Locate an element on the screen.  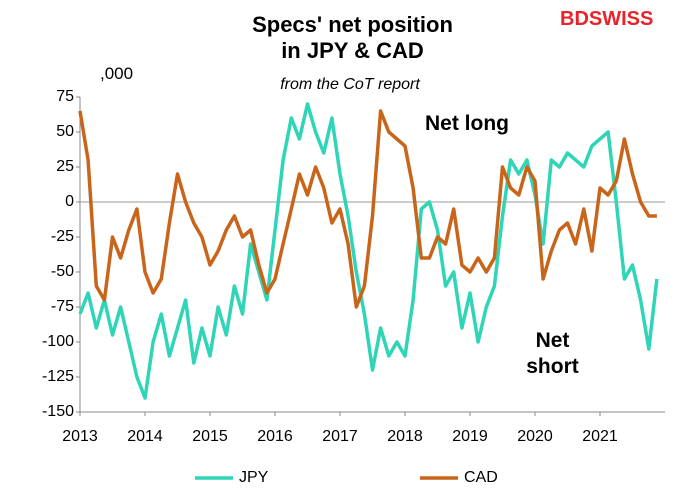
x-tick-label: 2015 is located at coordinates (210, 436).